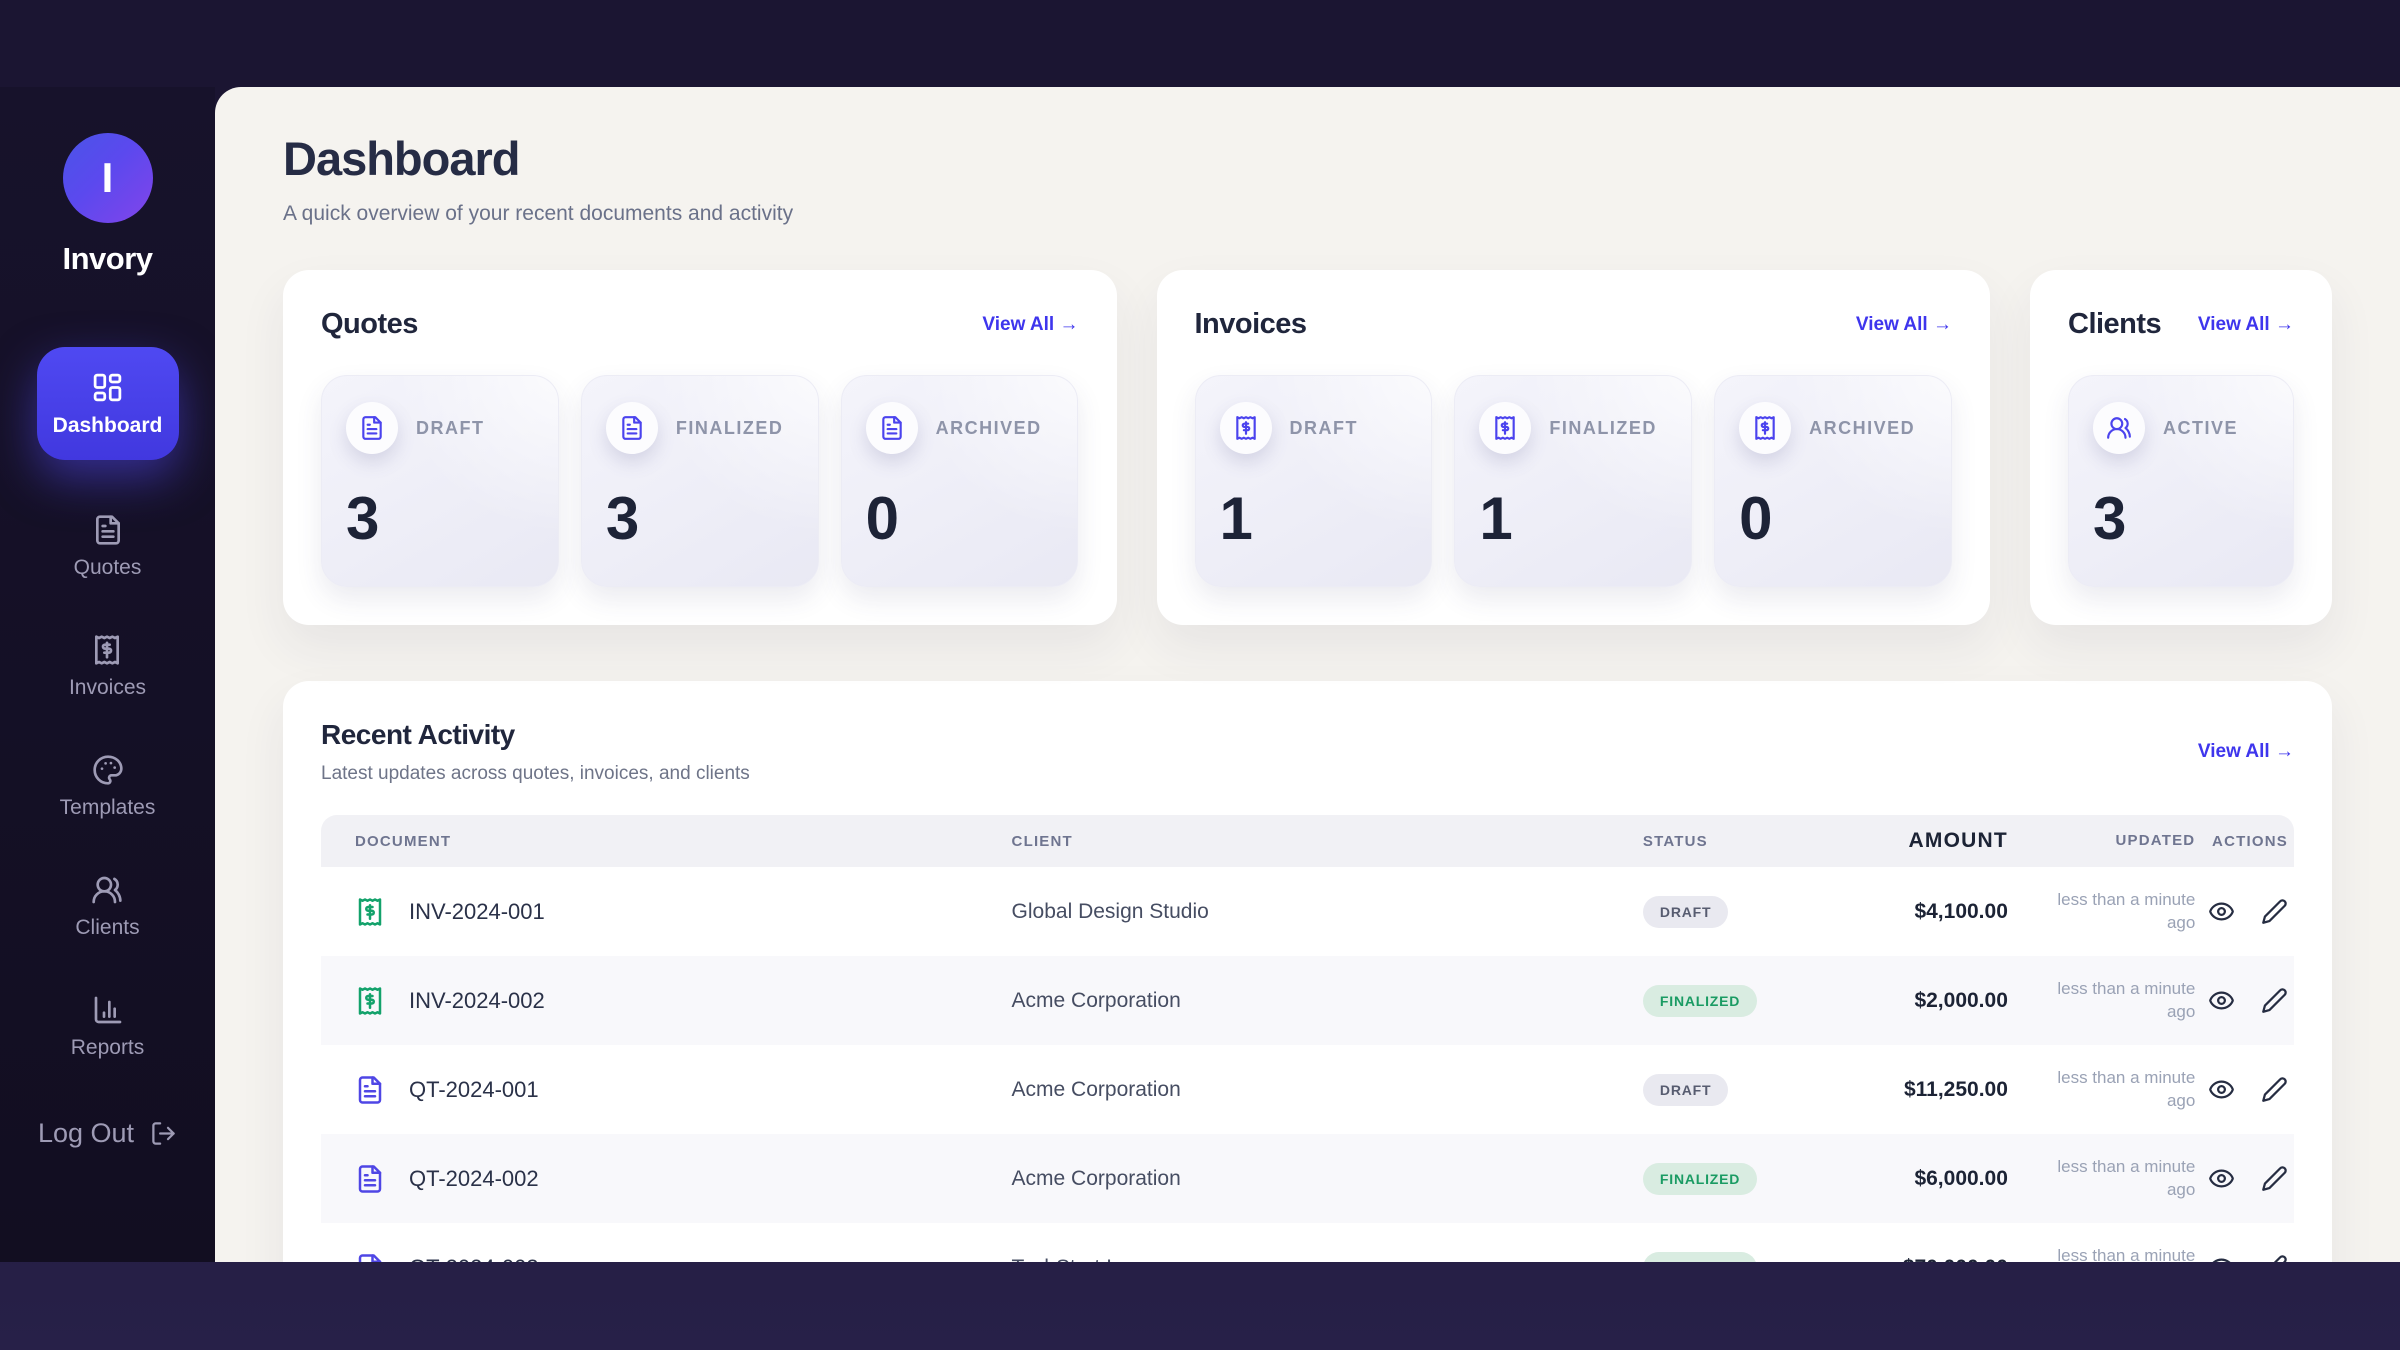 This screenshot has width=2400, height=1350. I want to click on clients-active-tile: ACTIVE 3, so click(2181, 481).